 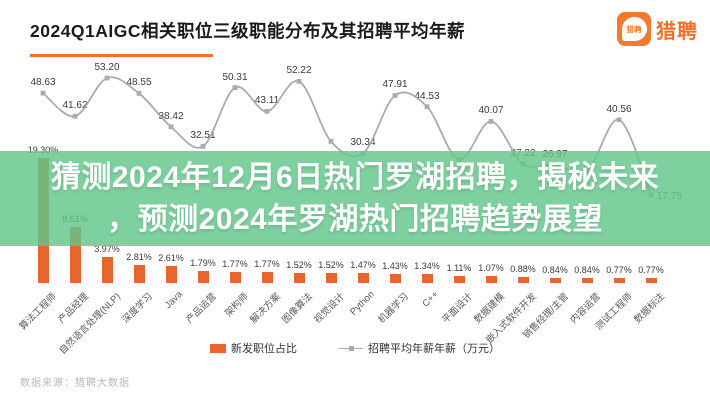 What do you see at coordinates (139, 273) in the screenshot?
I see `bar-深度学习` at bounding box center [139, 273].